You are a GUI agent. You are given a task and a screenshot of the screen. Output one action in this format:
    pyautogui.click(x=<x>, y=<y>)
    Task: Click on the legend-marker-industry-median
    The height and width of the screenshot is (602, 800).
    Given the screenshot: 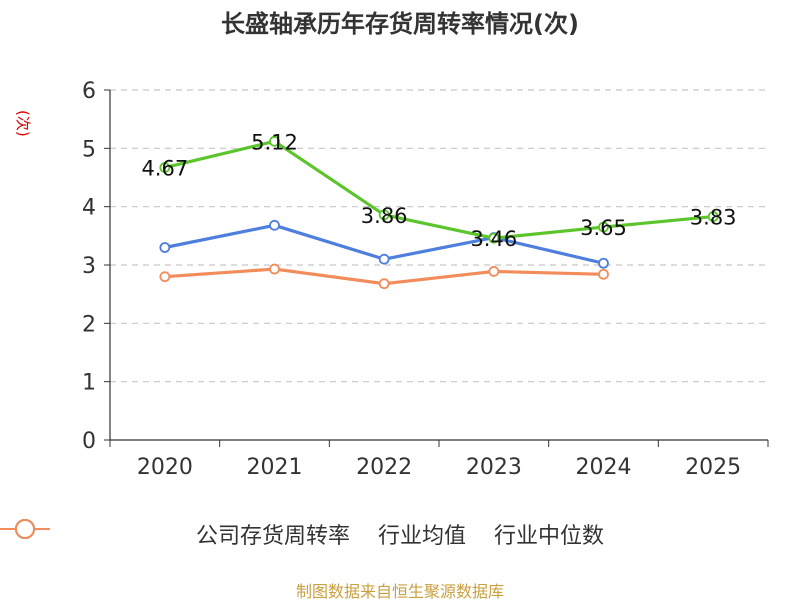 What is the action you would take?
    pyautogui.click(x=25, y=529)
    